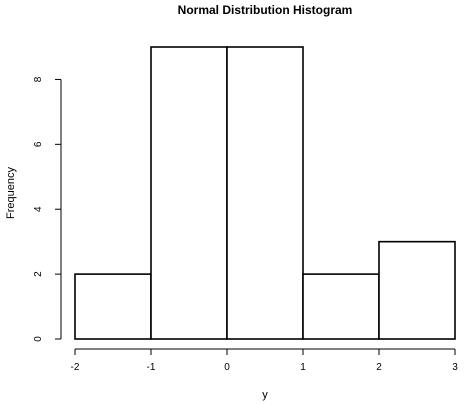 The height and width of the screenshot is (405, 465). Describe the element at coordinates (455, 367) in the screenshot. I see `x-tick-label: 3` at that location.